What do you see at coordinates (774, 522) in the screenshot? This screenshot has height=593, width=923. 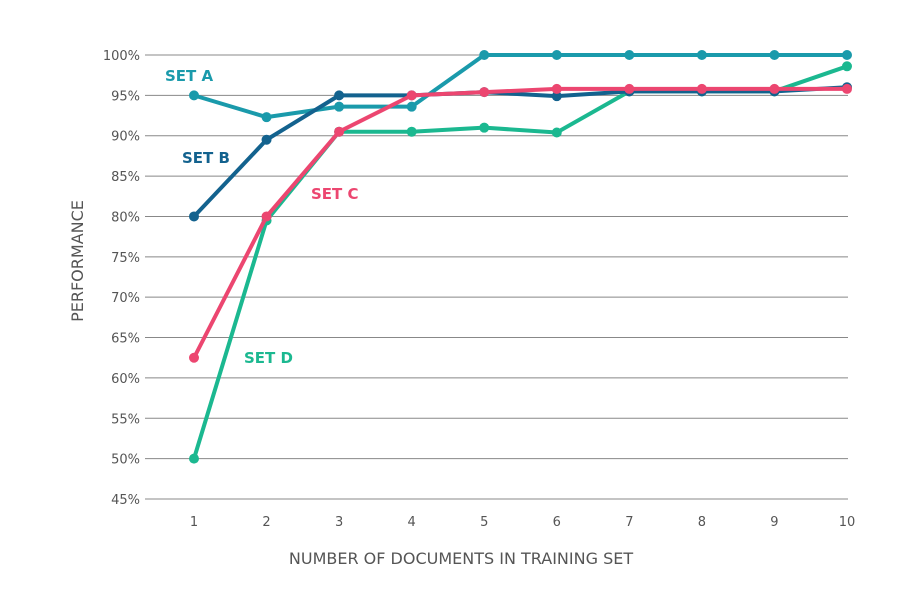 I see `x-tick-label: 9` at bounding box center [774, 522].